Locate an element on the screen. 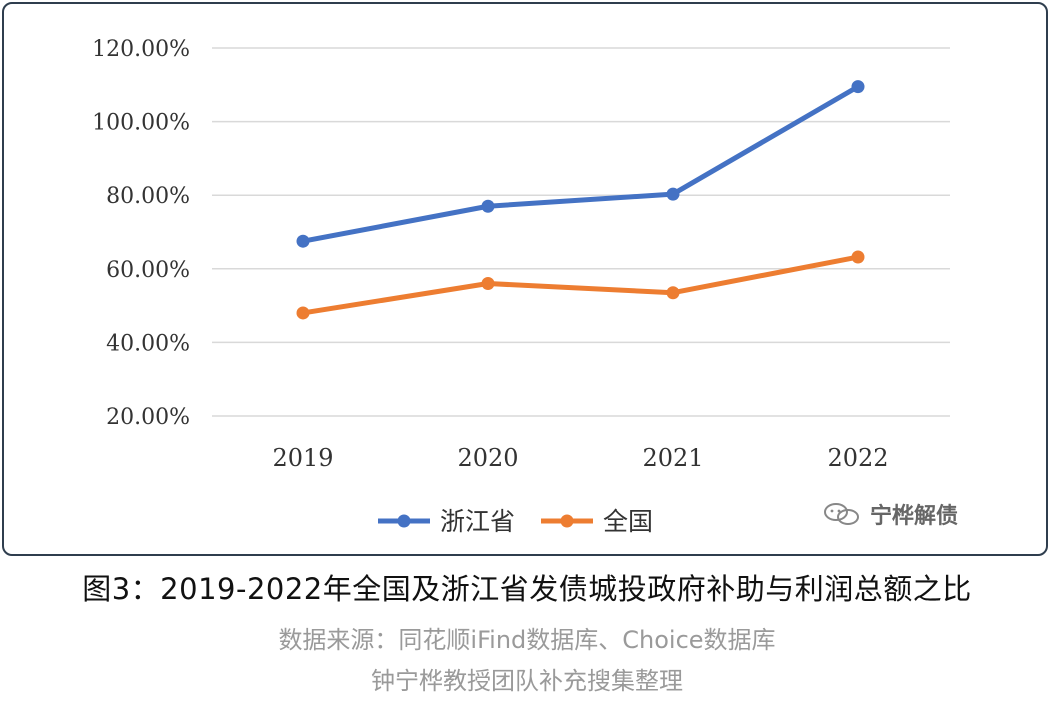  watermark: 宁桦解债 is located at coordinates (890, 514).